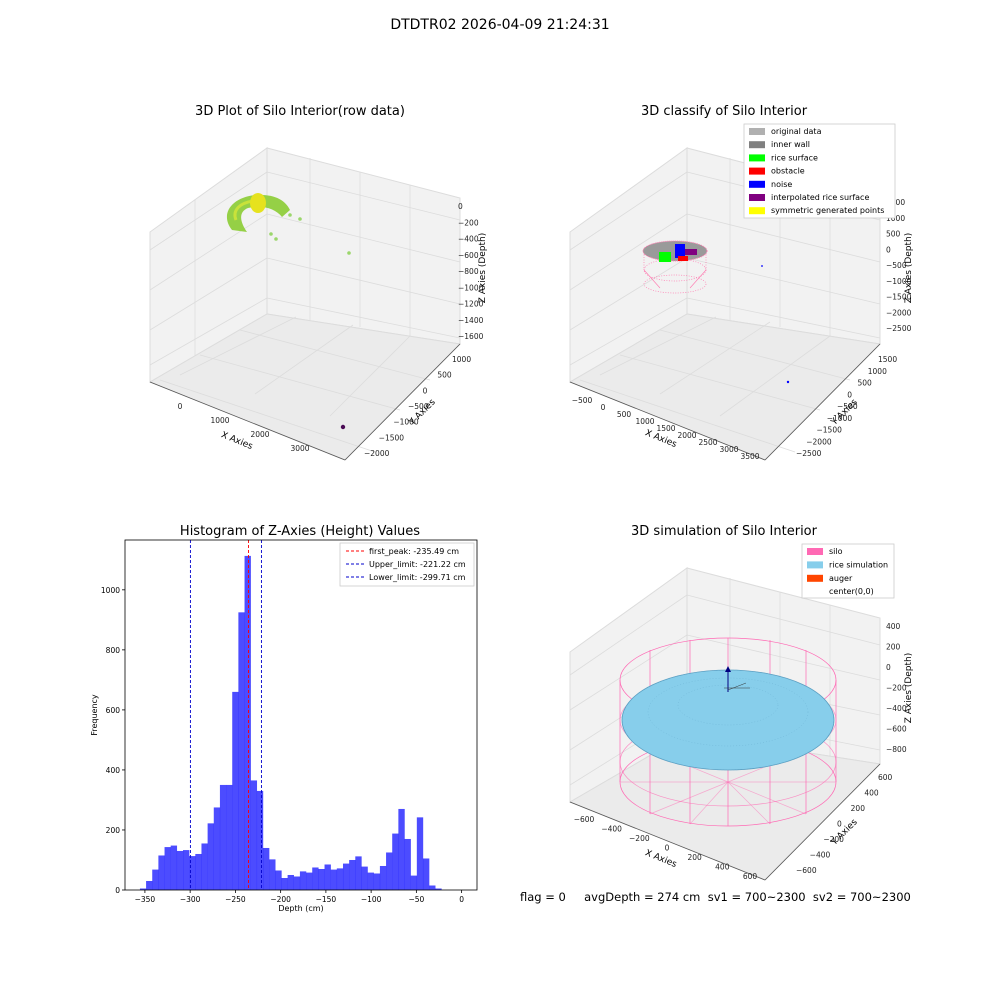 This screenshot has width=1000, height=1000. I want to click on legend-label: obstacle, so click(788, 171).